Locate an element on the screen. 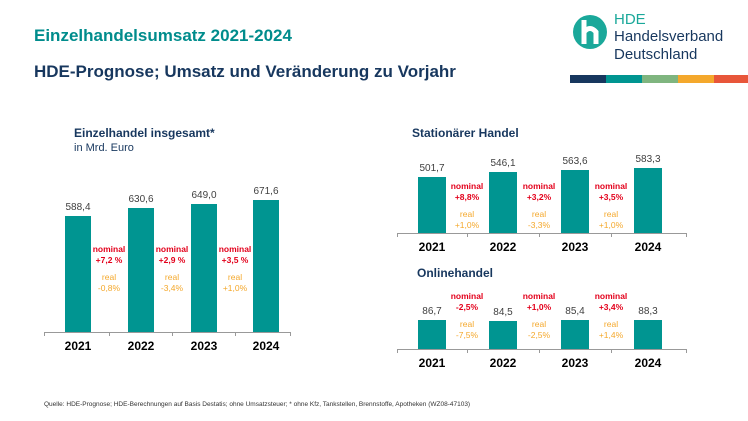  chart3-bar-2021 is located at coordinates (432, 334).